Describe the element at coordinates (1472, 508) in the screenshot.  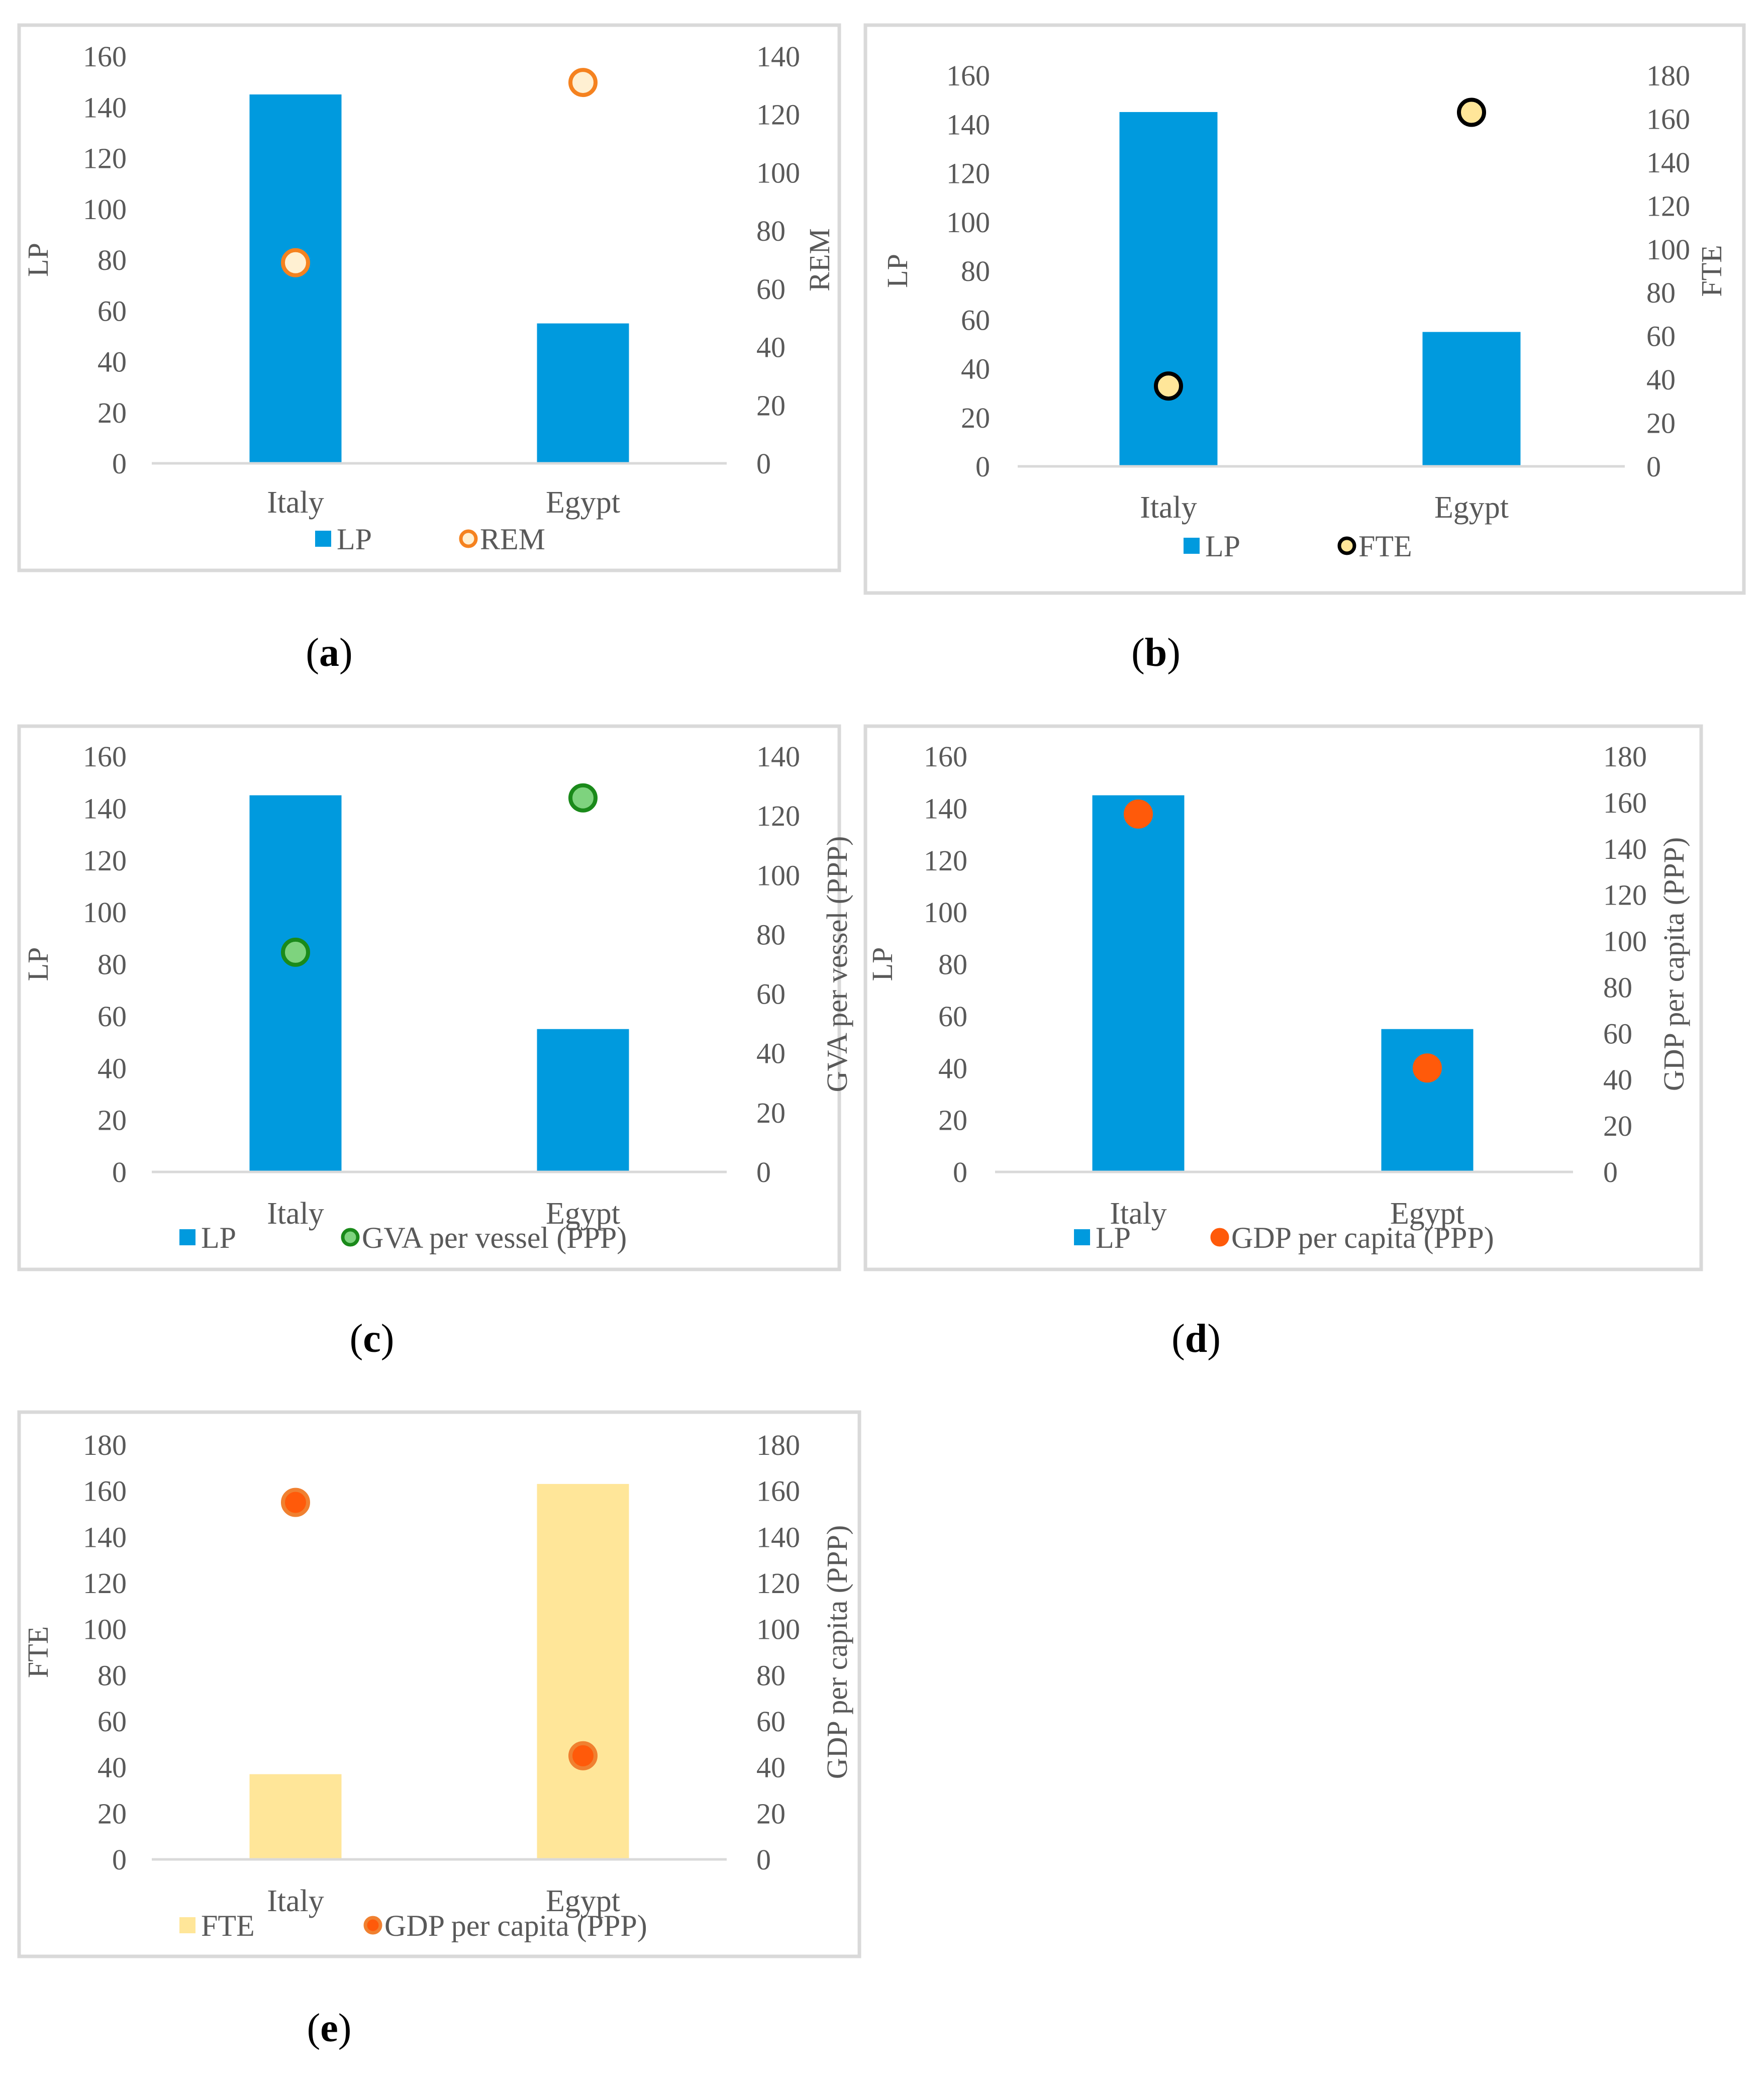
I see `x-category-label: Egypt` at that location.